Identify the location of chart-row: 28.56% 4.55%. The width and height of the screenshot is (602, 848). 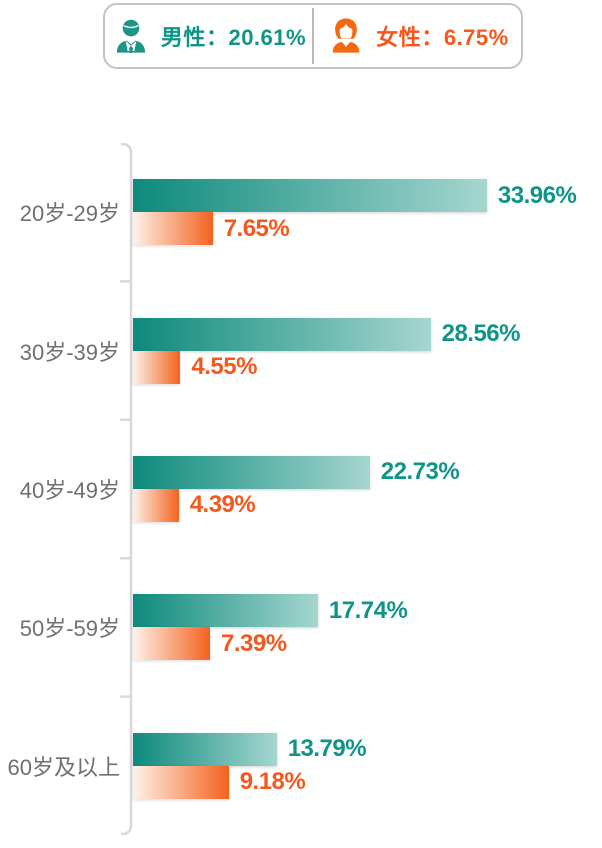
(354, 350).